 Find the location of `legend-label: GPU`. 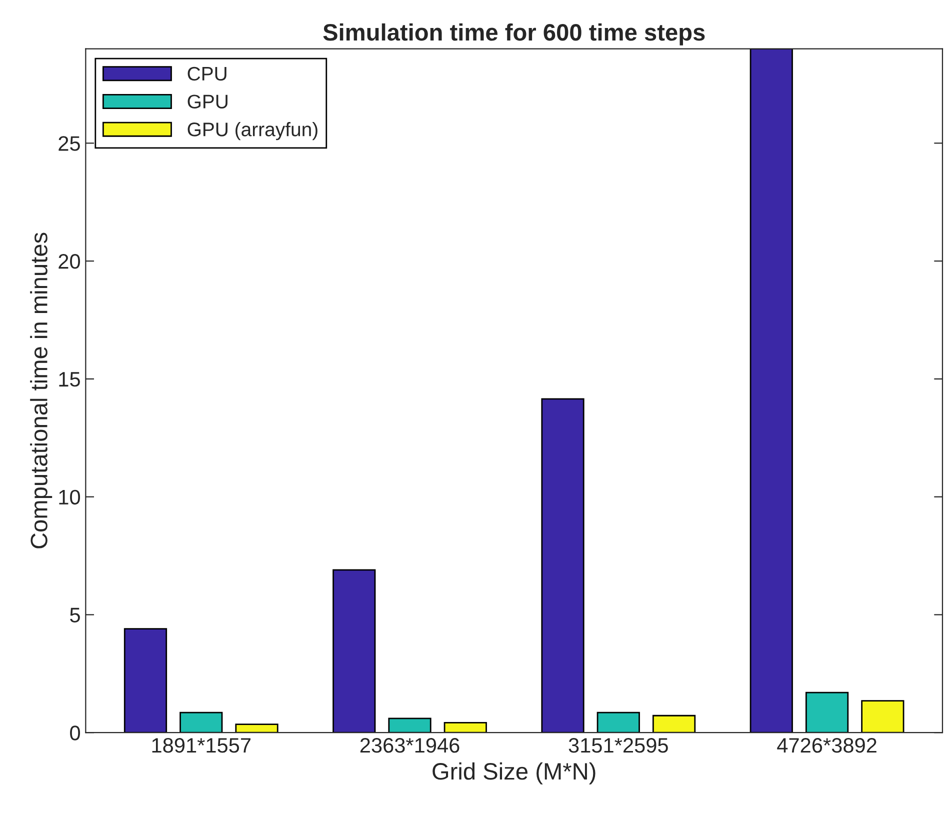

legend-label: GPU is located at coordinates (208, 101).